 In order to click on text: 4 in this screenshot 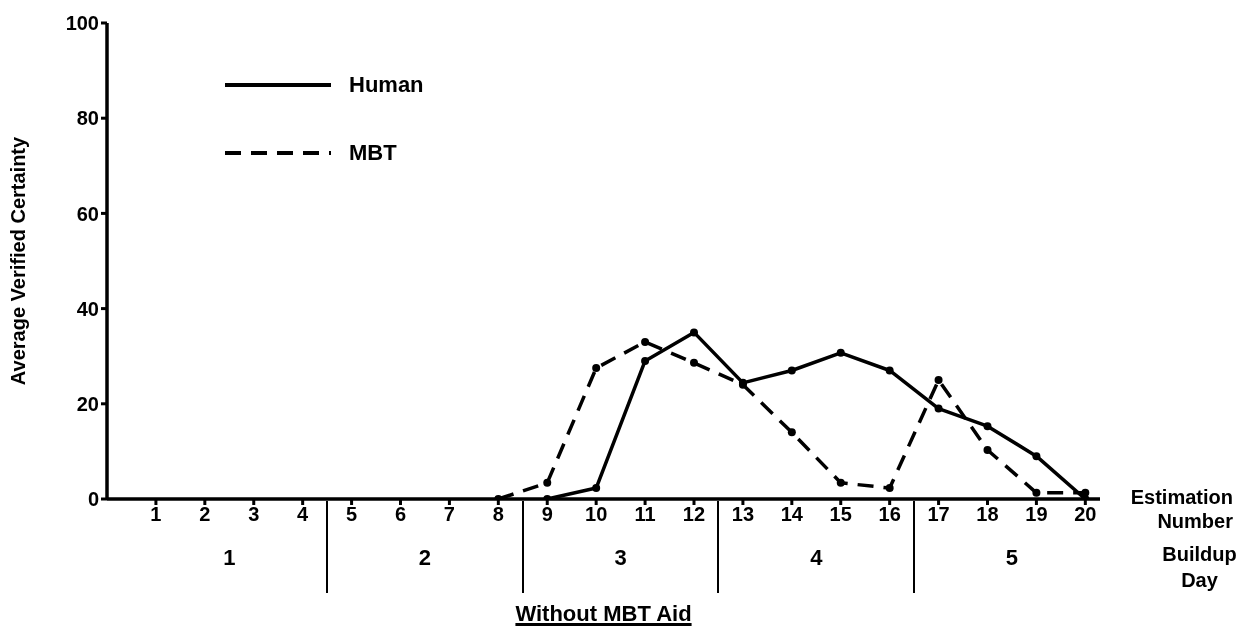, I will do `click(816, 558)`.